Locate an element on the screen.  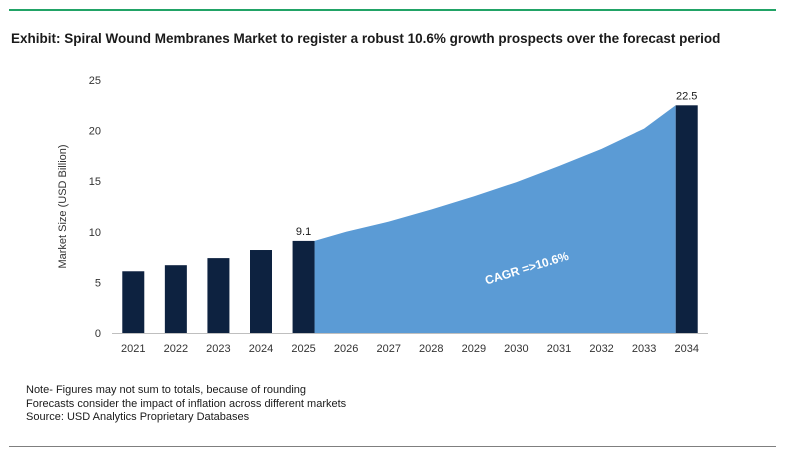
top-divider is located at coordinates (392, 10).